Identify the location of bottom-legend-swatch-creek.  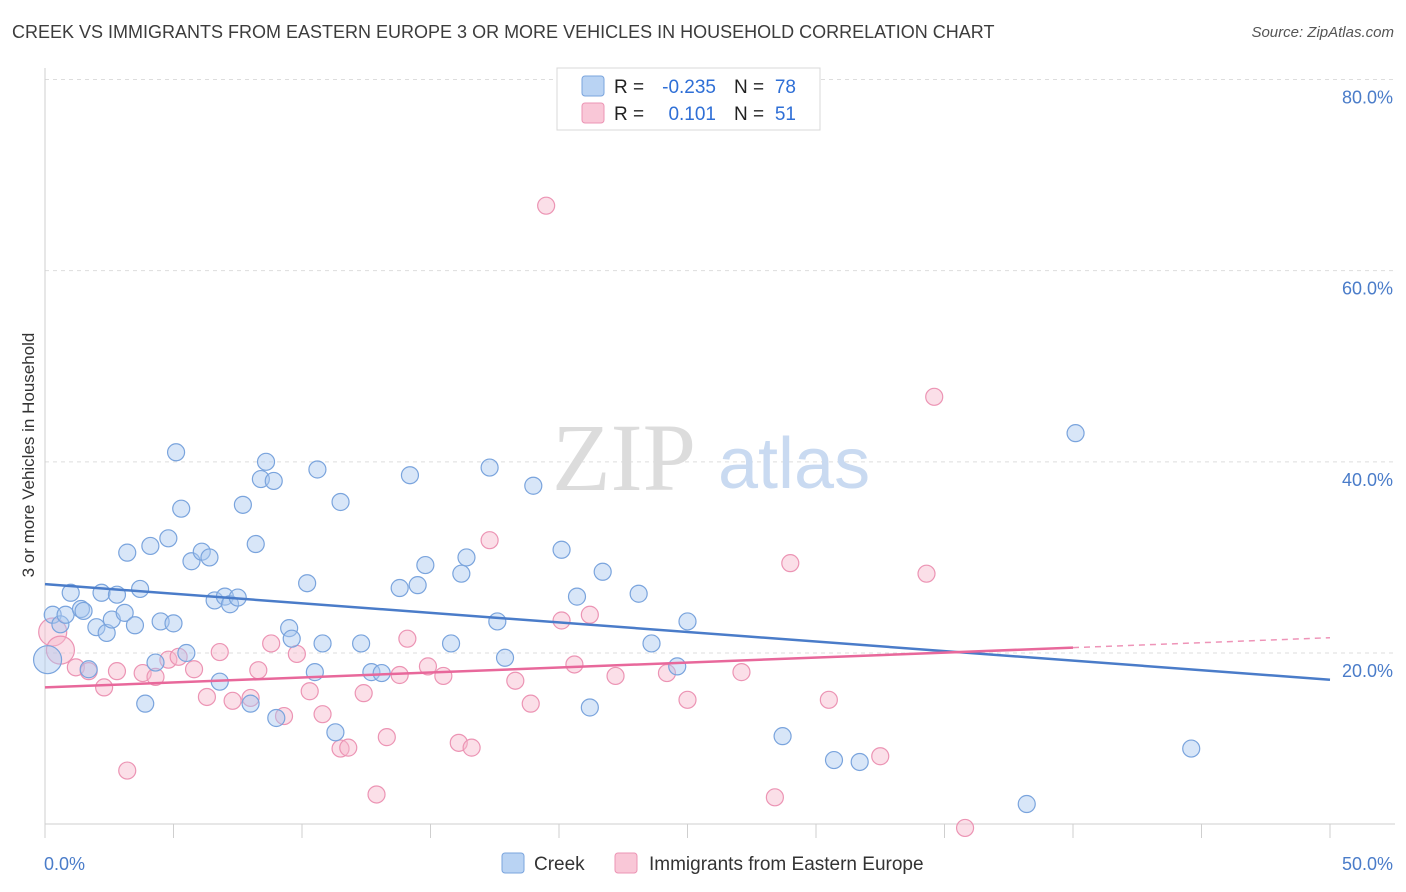
(513, 863).